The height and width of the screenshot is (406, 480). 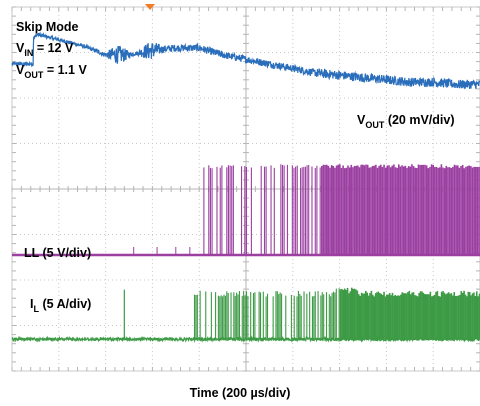 What do you see at coordinates (245, 60) in the screenshot?
I see `vout-trace` at bounding box center [245, 60].